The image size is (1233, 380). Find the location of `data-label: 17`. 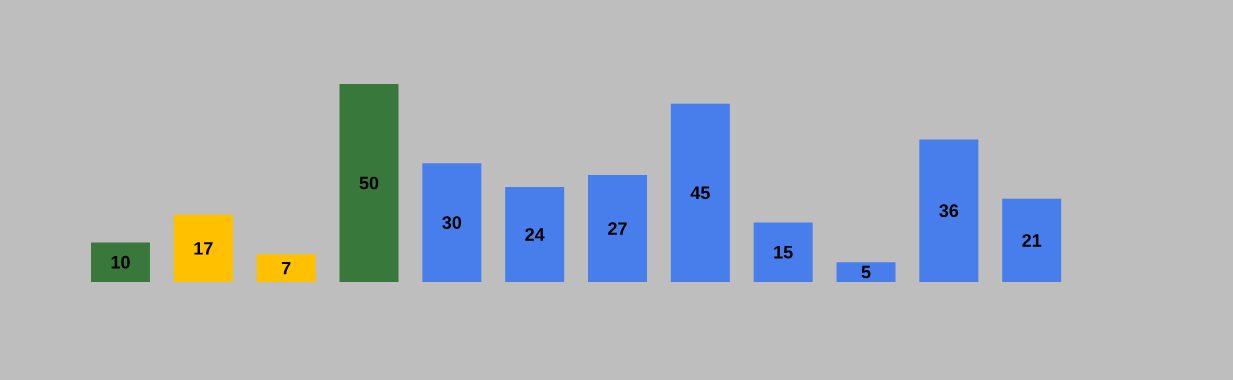

data-label: 17 is located at coordinates (203, 248).